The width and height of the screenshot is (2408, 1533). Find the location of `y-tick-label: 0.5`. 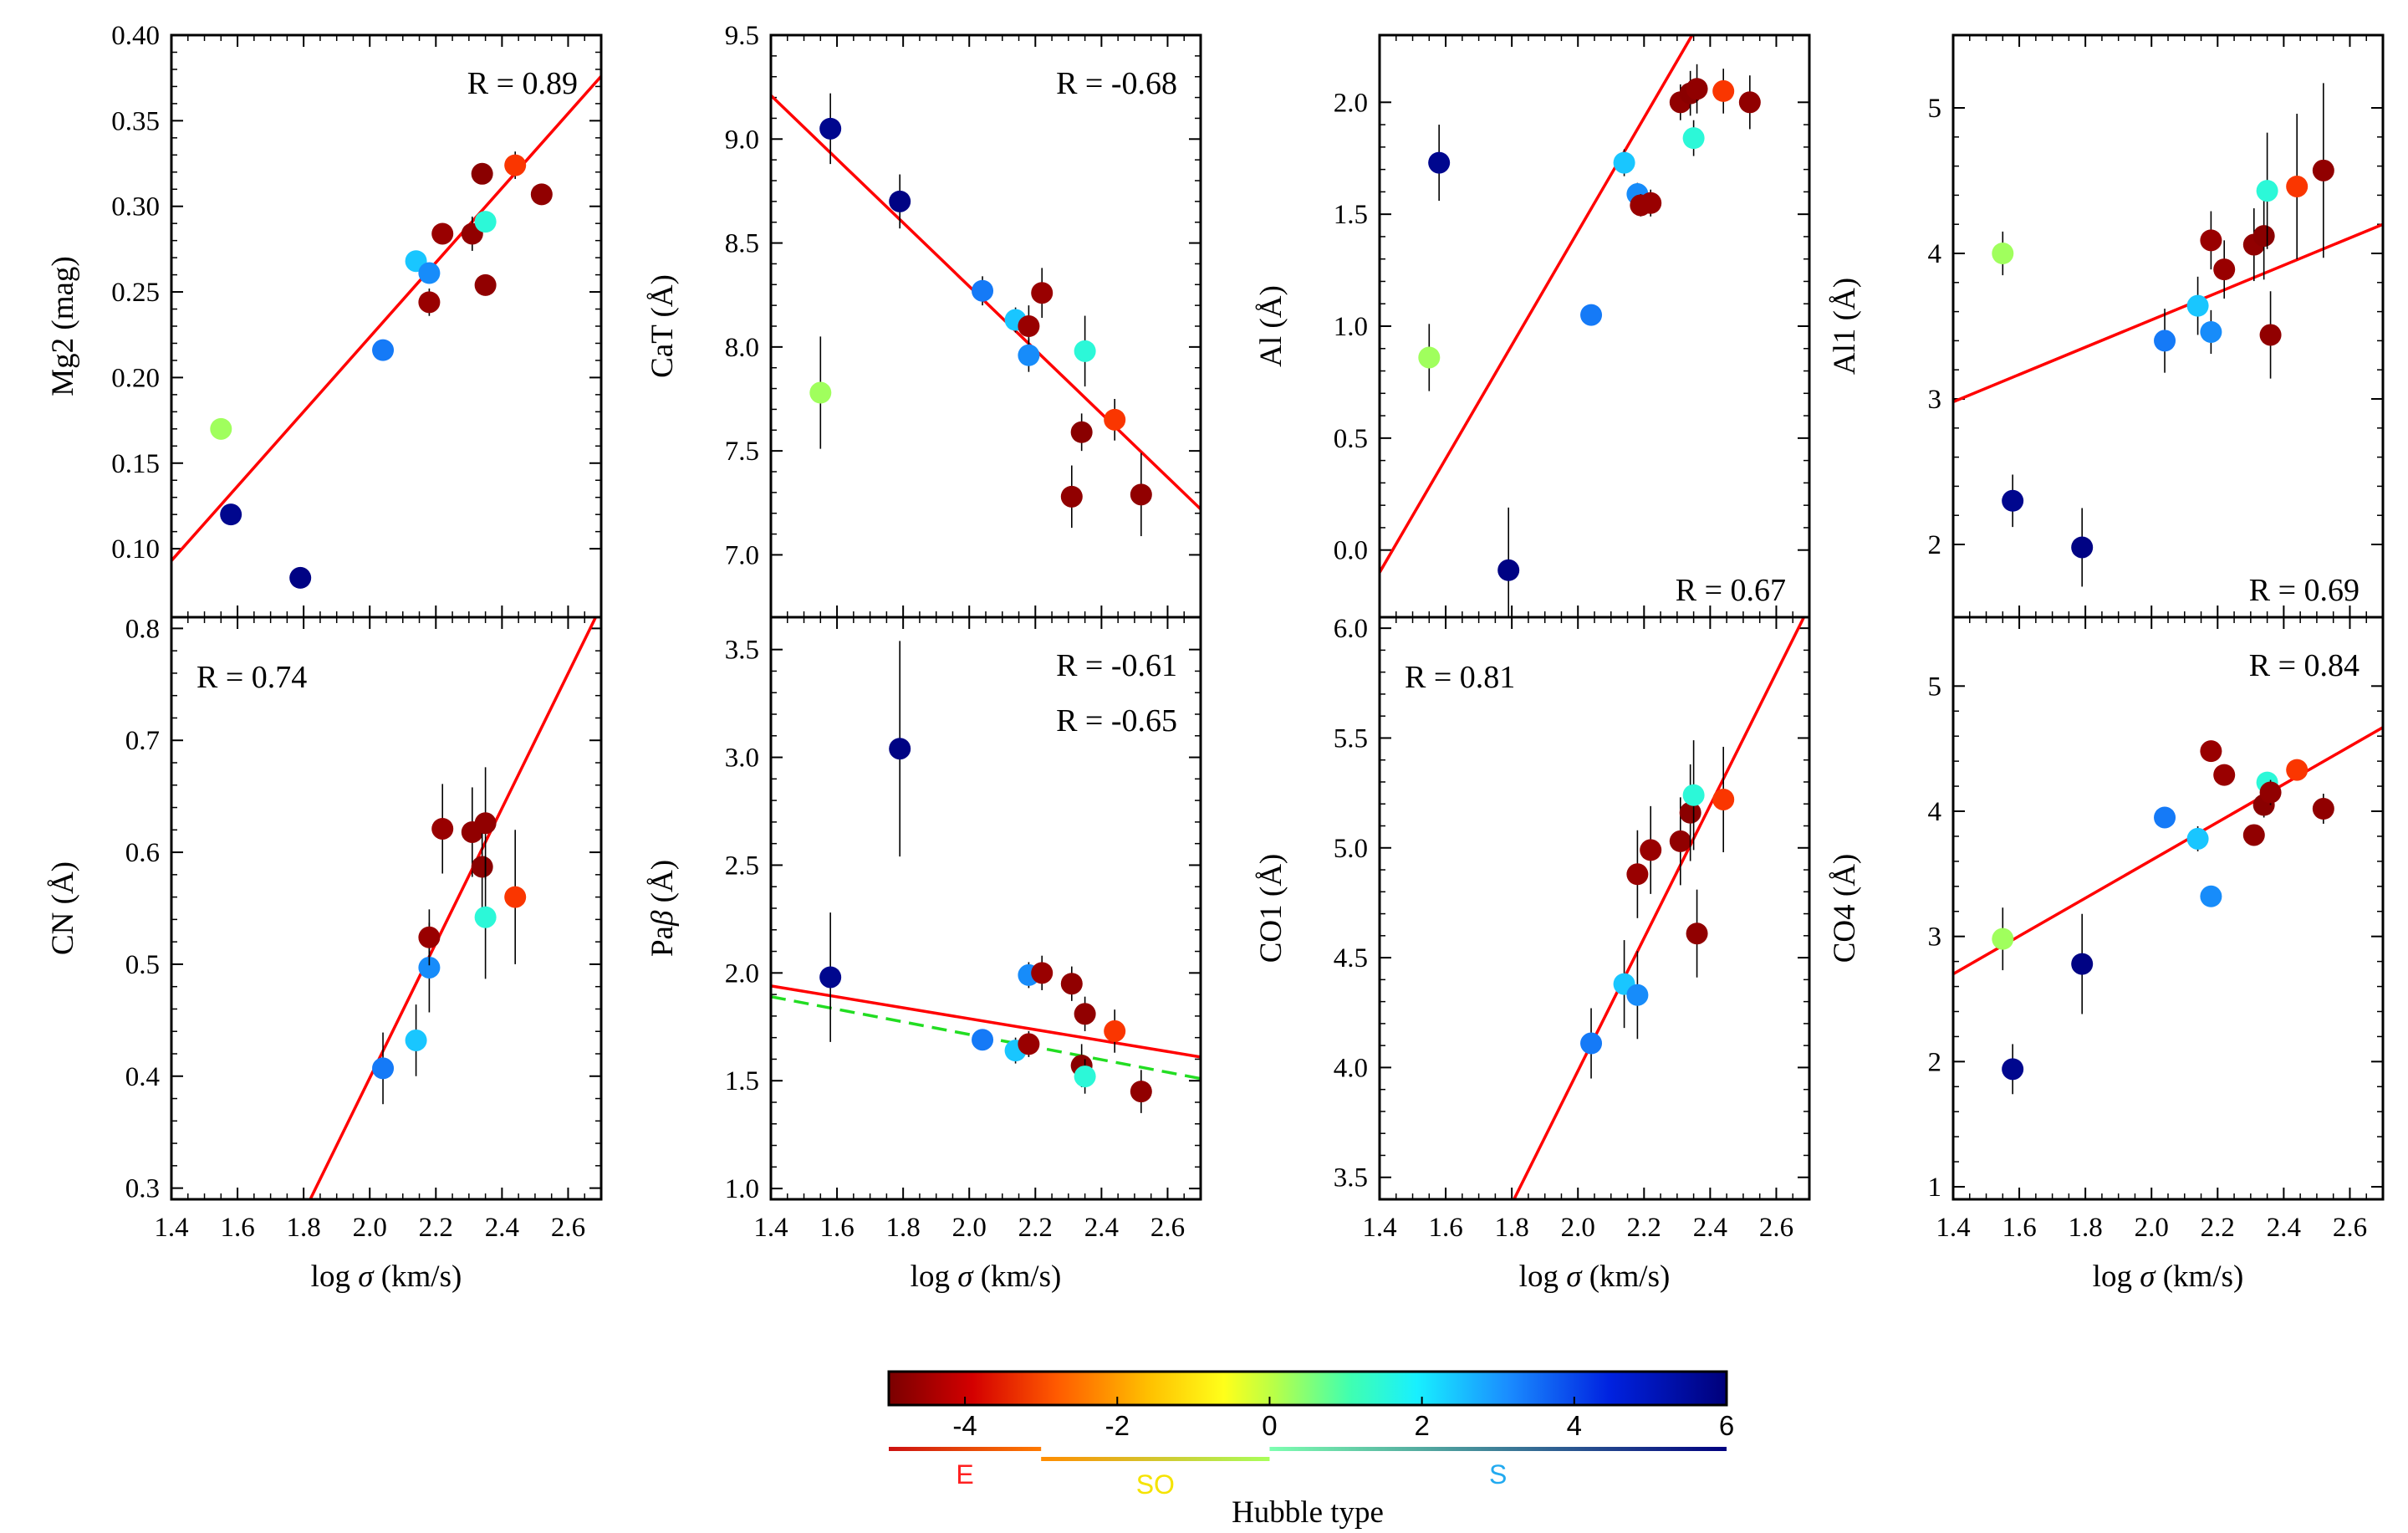

y-tick-label: 0.5 is located at coordinates (1351, 439).